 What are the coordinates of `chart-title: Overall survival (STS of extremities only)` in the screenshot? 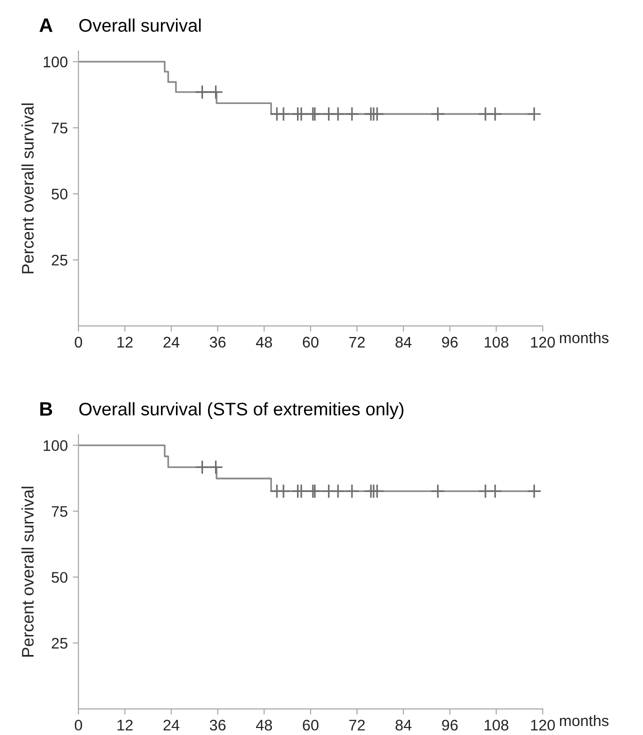 It's located at (241, 411).